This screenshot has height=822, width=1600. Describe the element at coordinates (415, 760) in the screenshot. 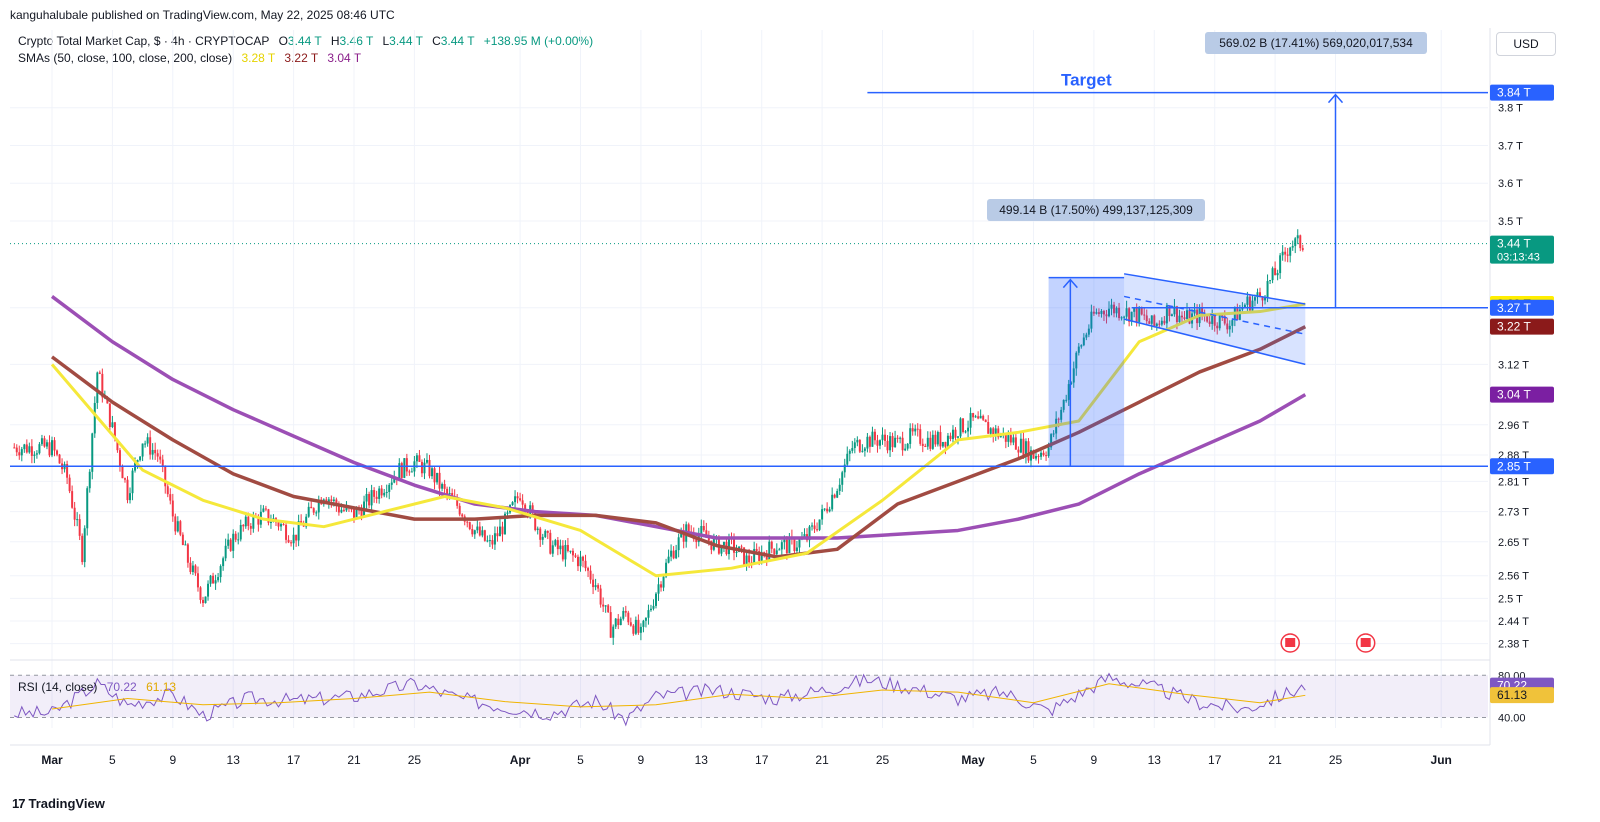

I see `x-tick-label: 25` at that location.